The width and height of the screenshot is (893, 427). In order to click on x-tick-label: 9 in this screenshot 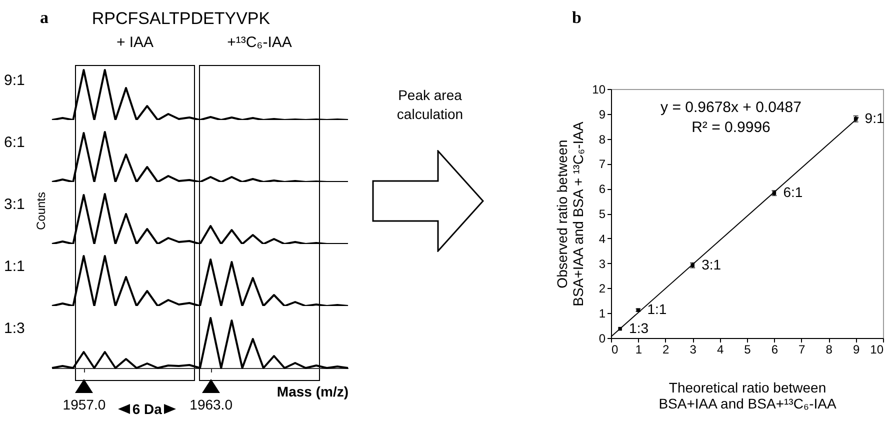, I will do `click(856, 349)`.